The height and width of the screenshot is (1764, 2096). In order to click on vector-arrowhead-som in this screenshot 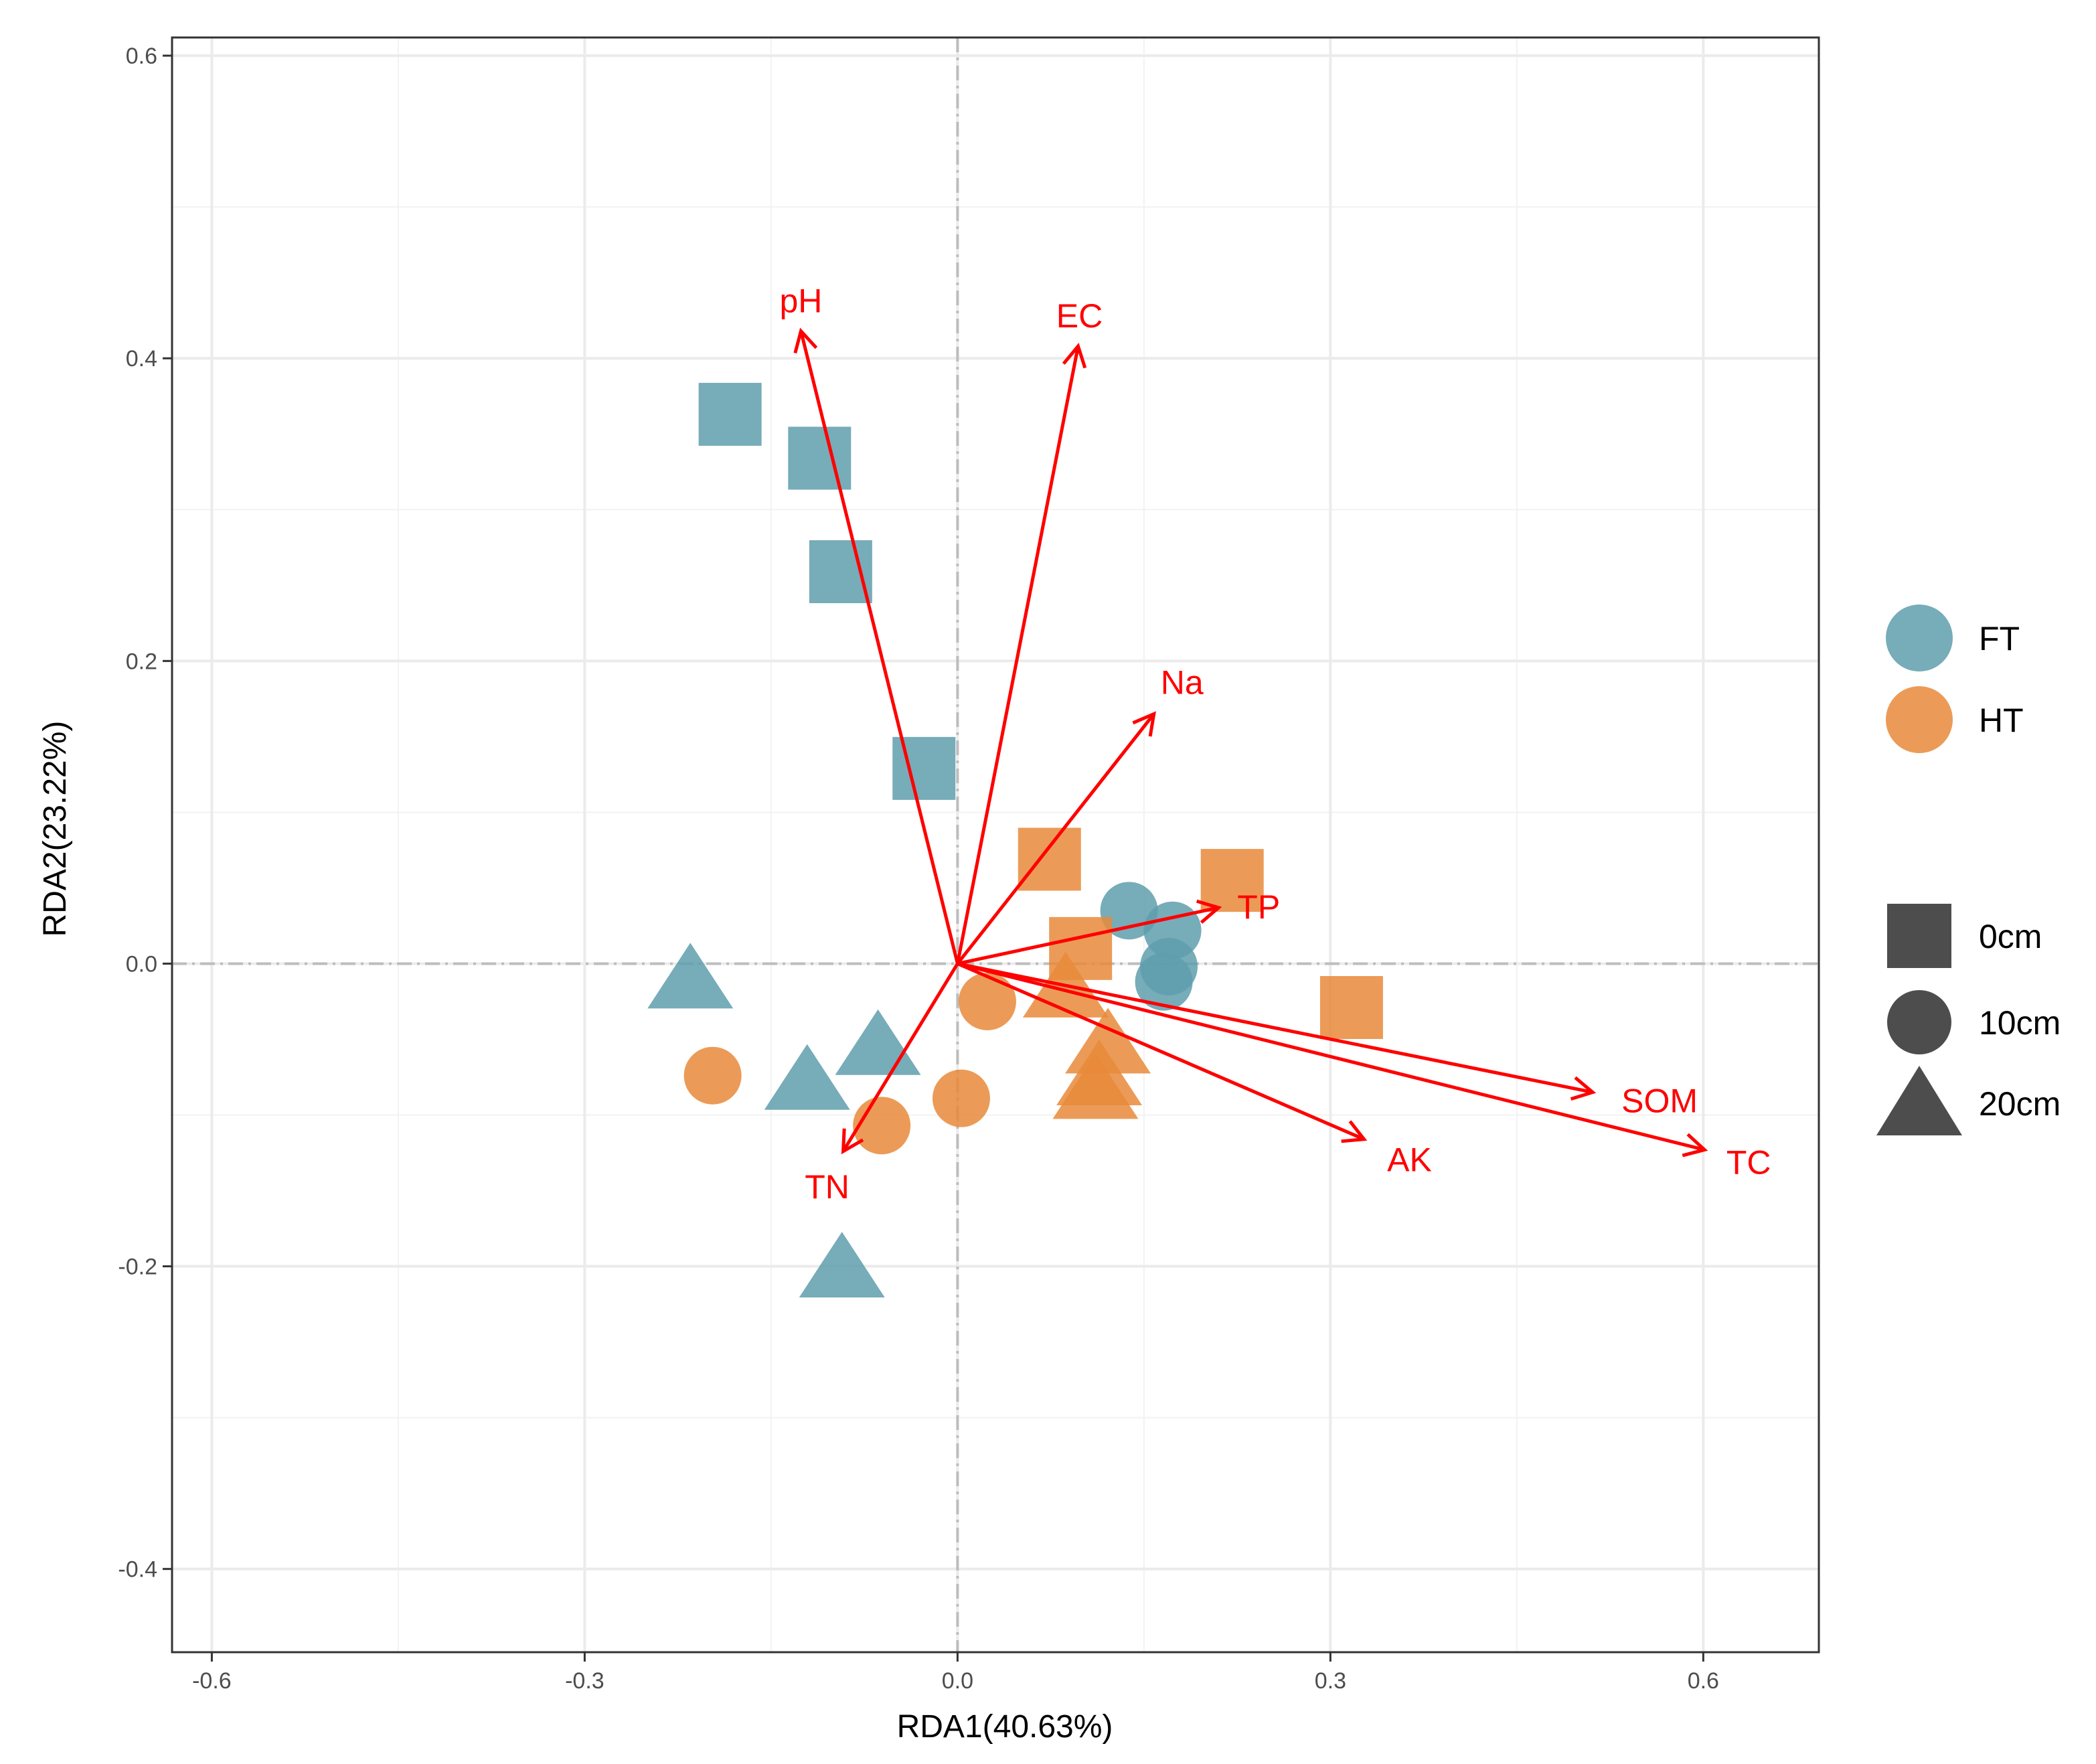, I will do `click(1583, 1088)`.